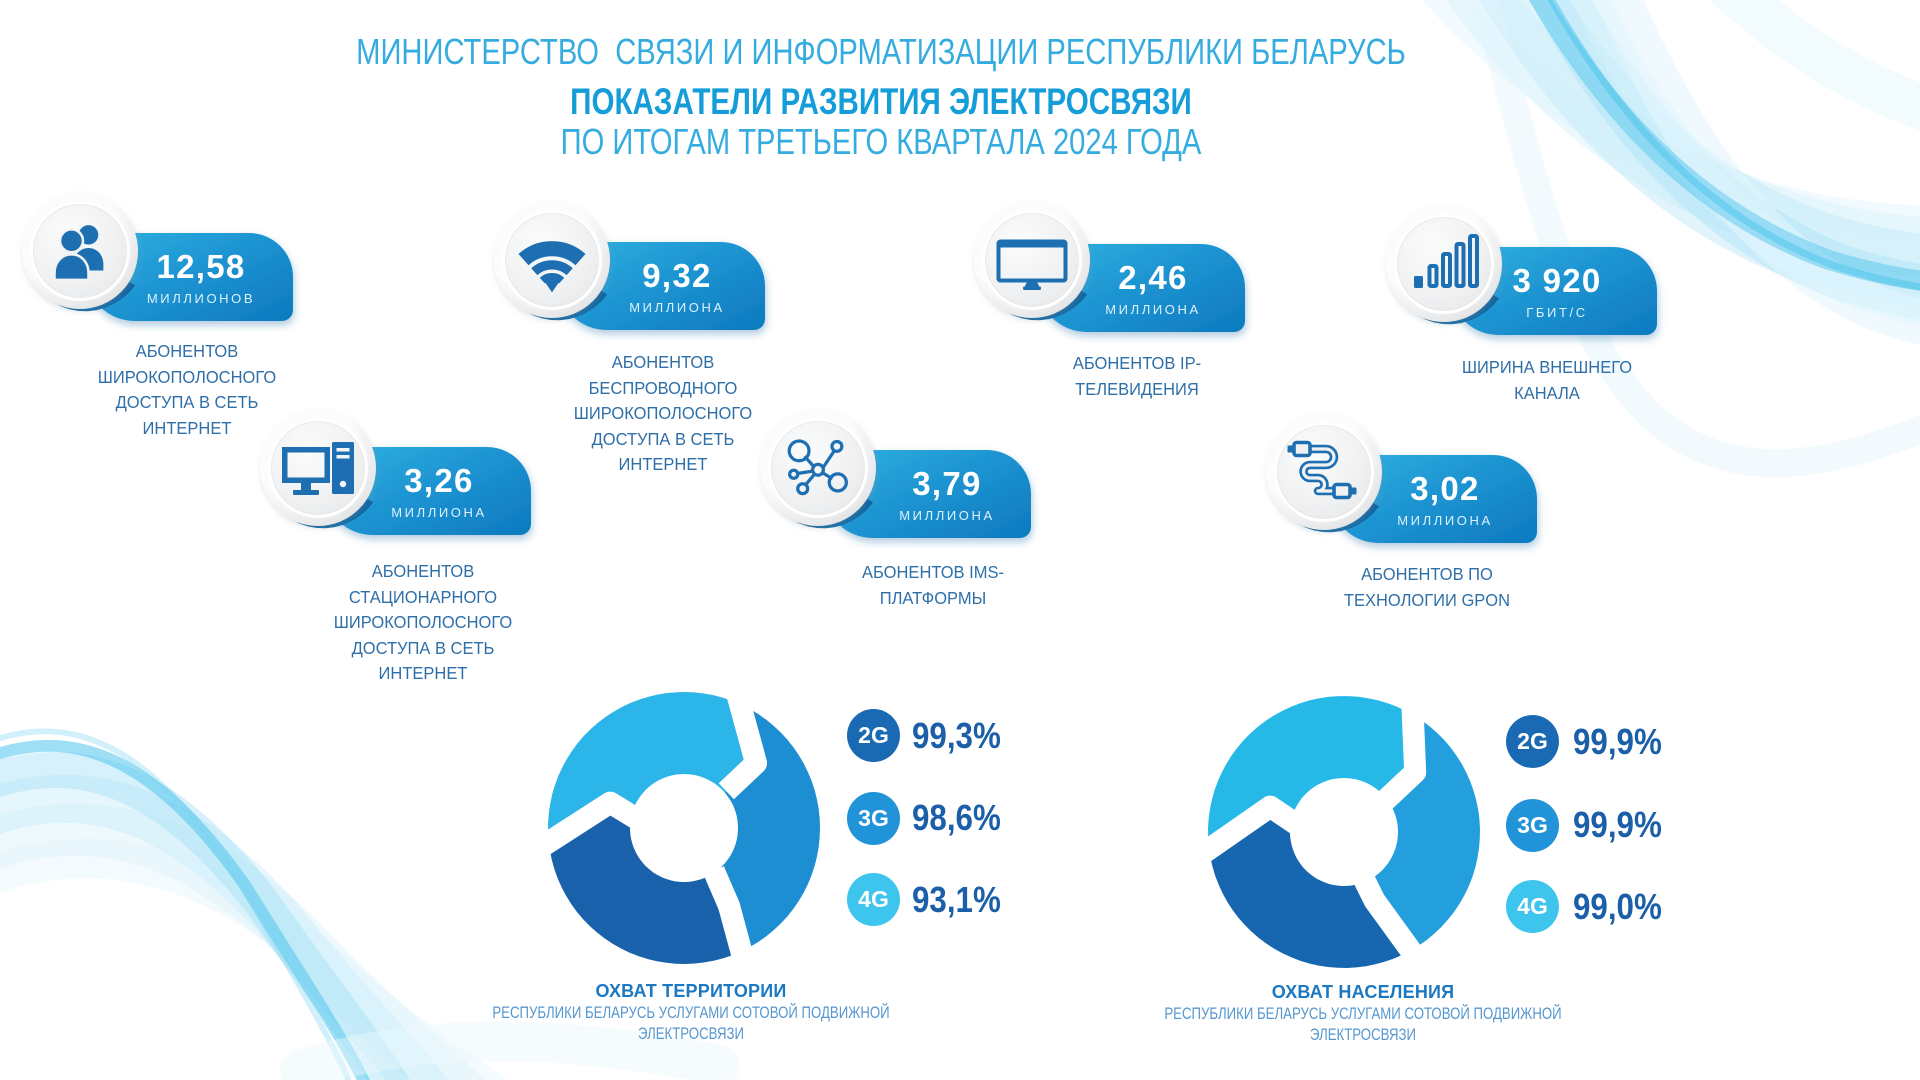 The width and height of the screenshot is (1920, 1080). Describe the element at coordinates (946, 483) in the screenshot. I see `svg-text: 3,79` at that location.